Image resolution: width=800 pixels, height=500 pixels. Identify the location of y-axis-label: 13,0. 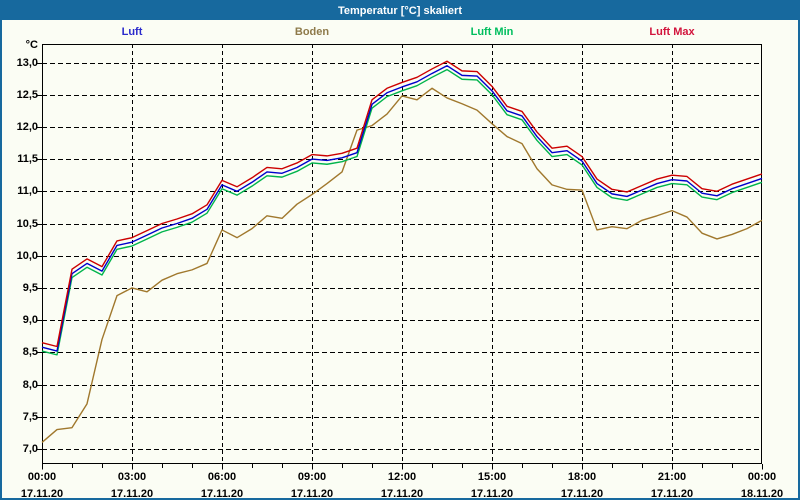
(27, 62).